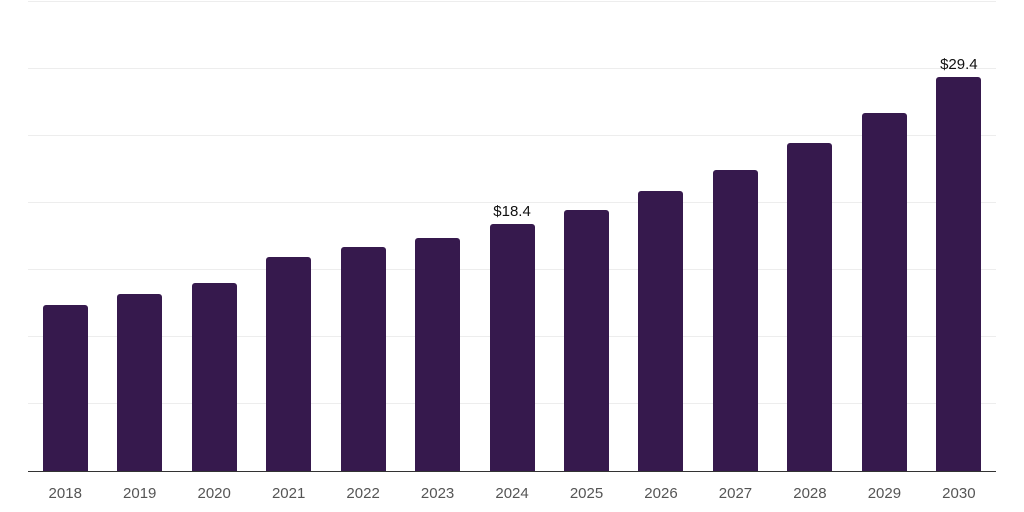  I want to click on bar-2024, so click(512, 347).